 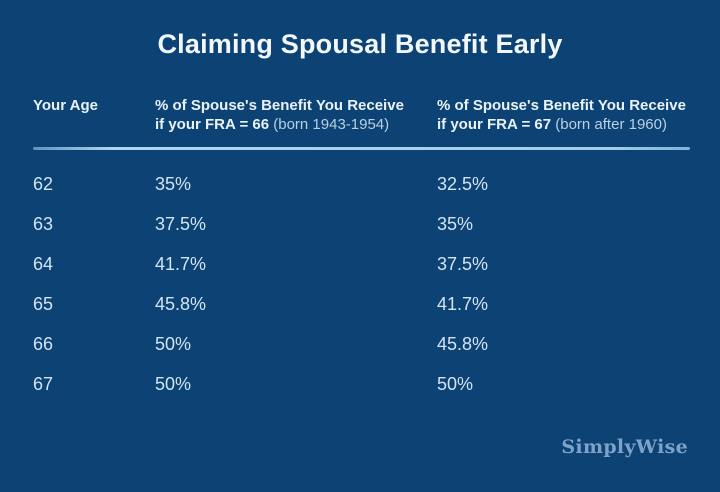 What do you see at coordinates (43, 383) in the screenshot?
I see `cell-age: 67` at bounding box center [43, 383].